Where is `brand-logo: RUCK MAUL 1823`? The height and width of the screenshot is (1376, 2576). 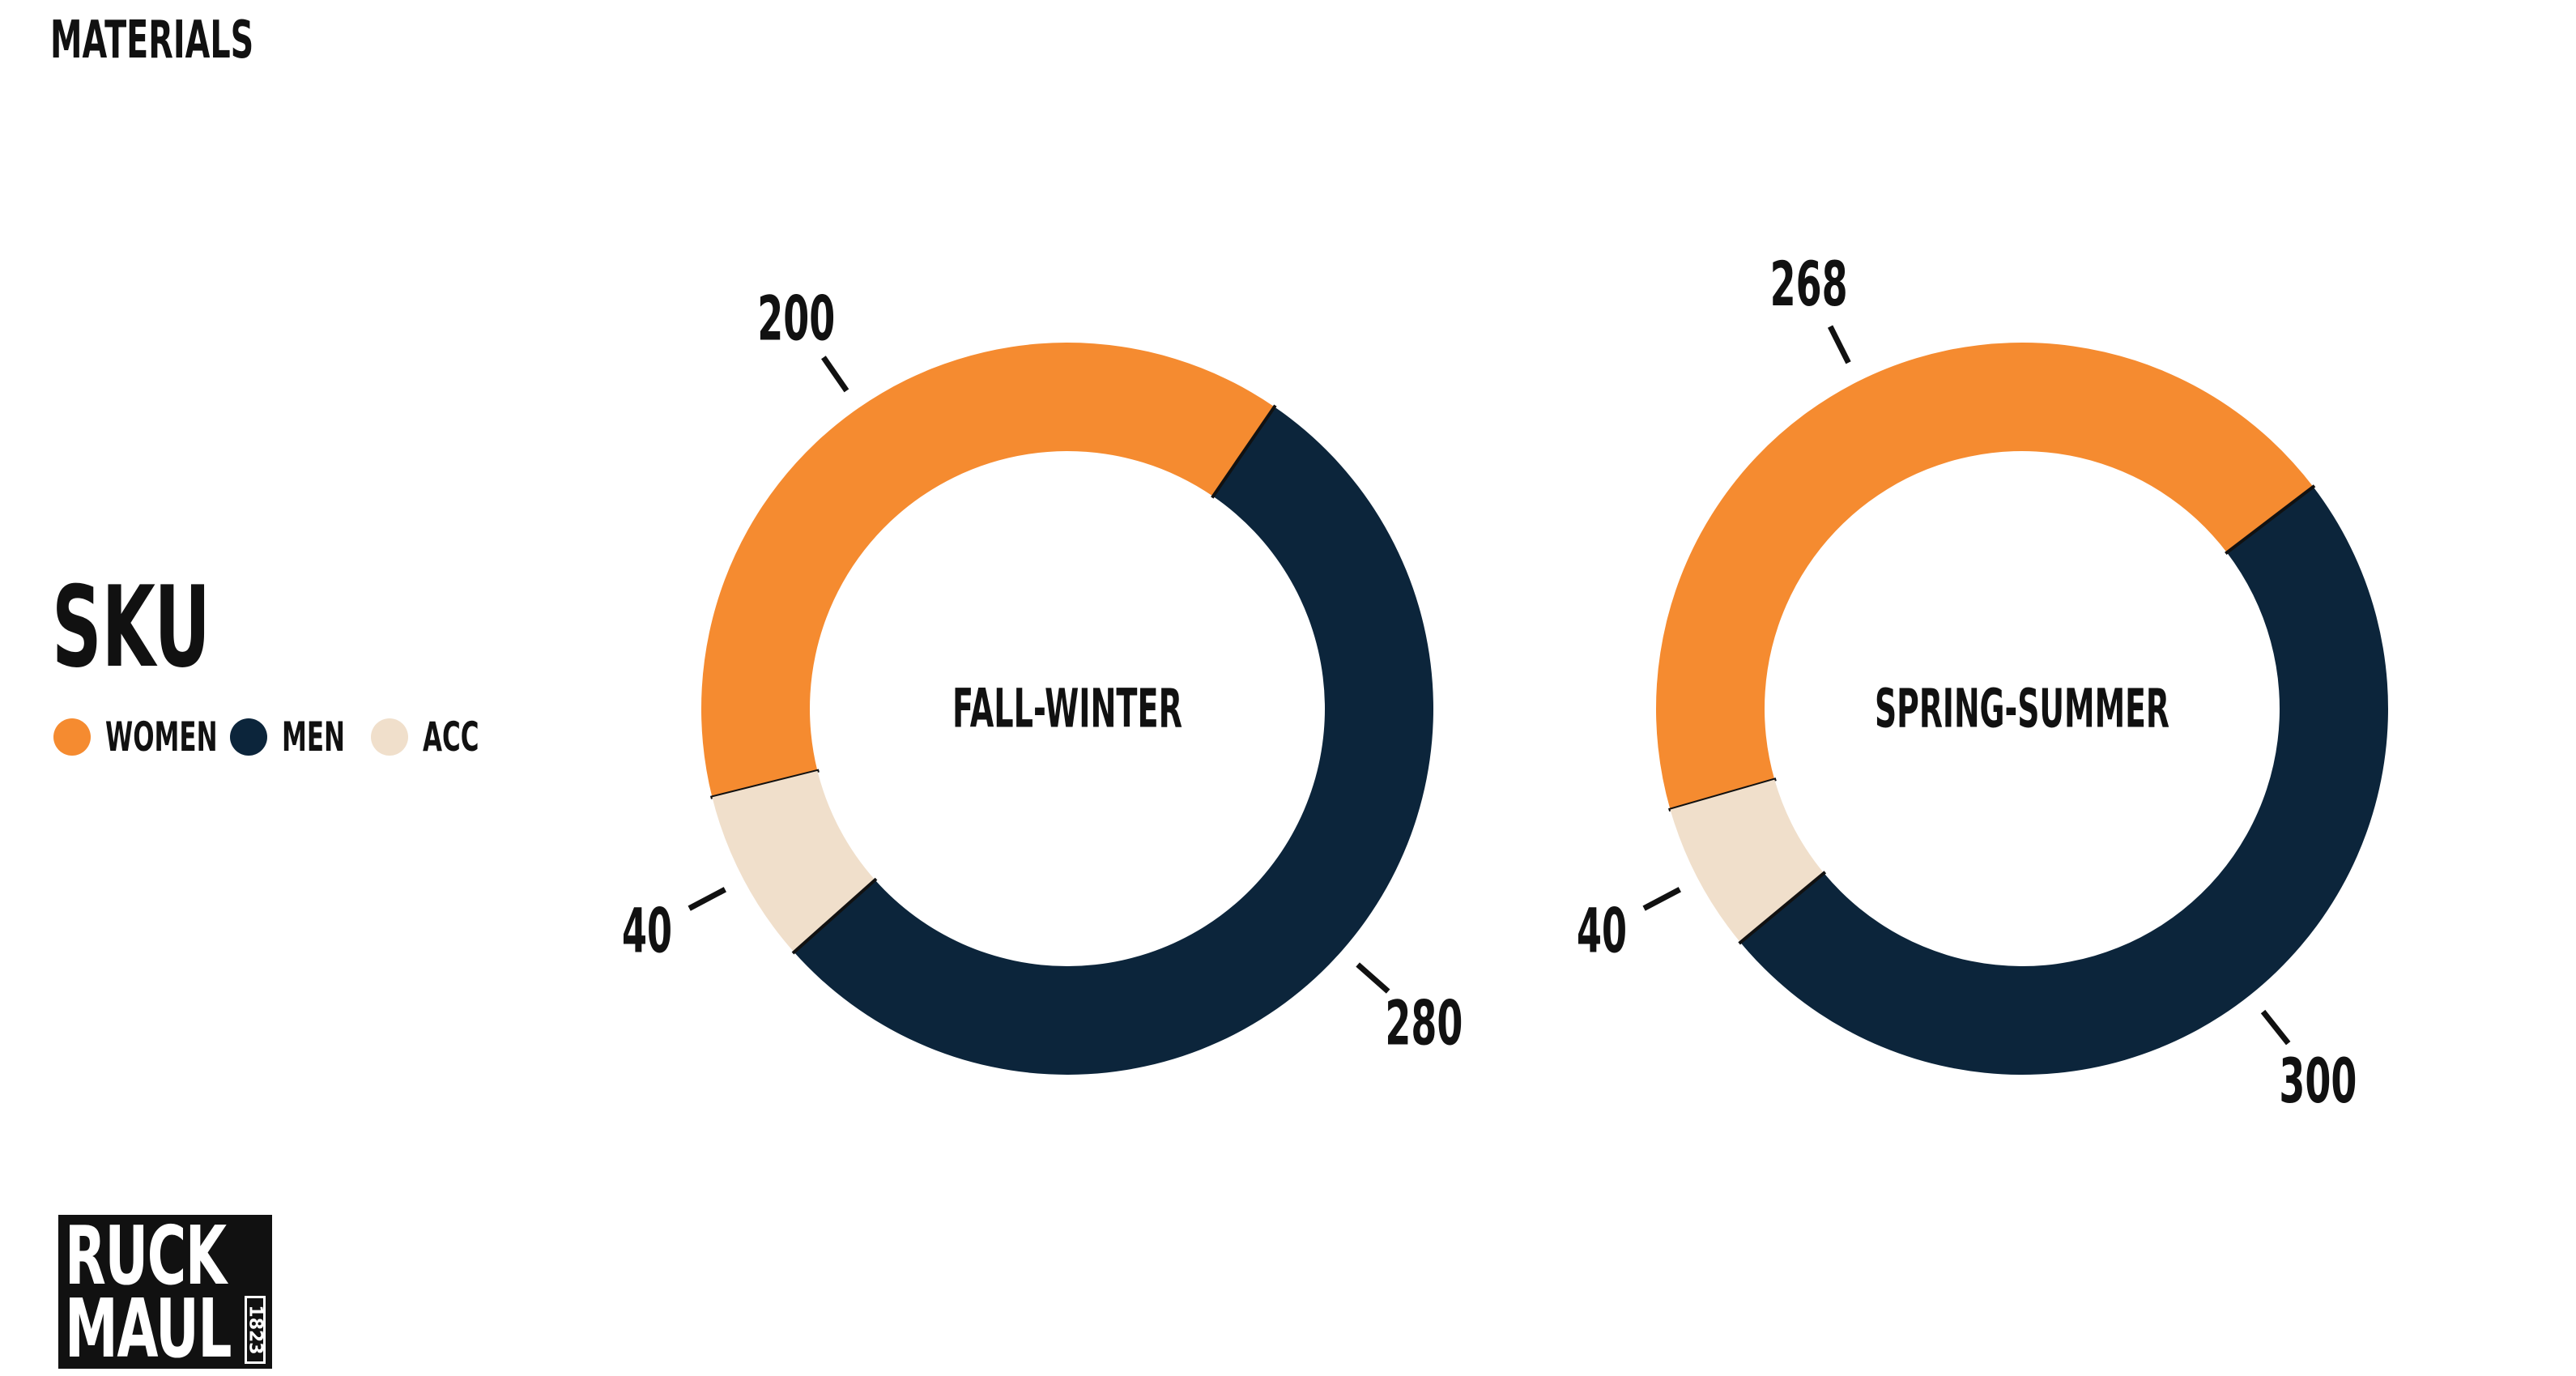
brand-logo: RUCK MAUL 1823 is located at coordinates (165, 1292).